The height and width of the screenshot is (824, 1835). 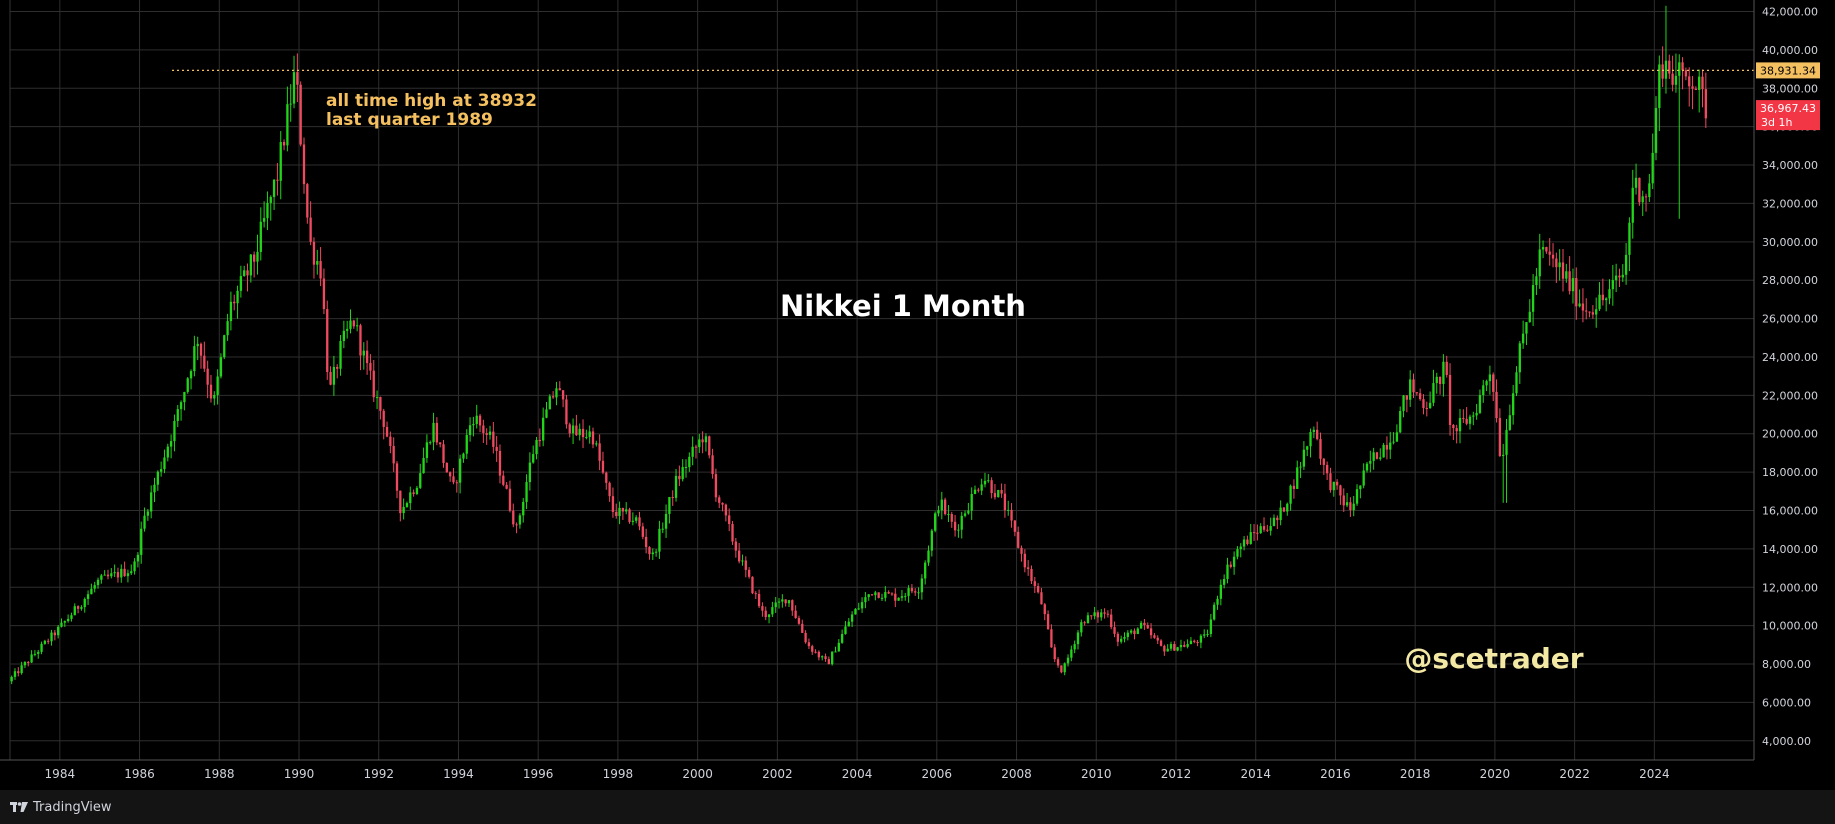 What do you see at coordinates (1790, 357) in the screenshot?
I see `y-tick-label: 24,000.00` at bounding box center [1790, 357].